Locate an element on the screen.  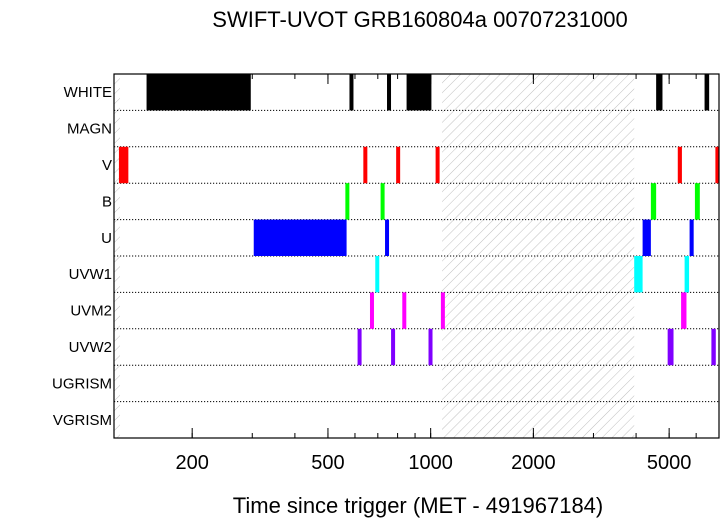
row-label-uvw2: UVW2 is located at coordinates (90, 347).